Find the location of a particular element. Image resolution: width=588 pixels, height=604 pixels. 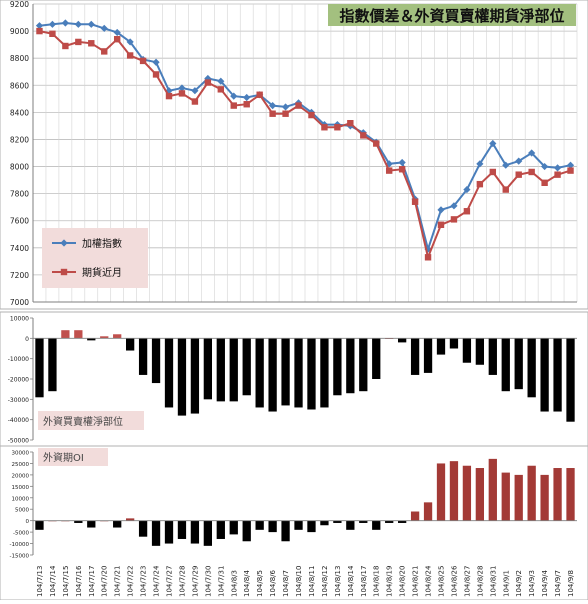

y-tick-label: -40000 is located at coordinates (18, 420).